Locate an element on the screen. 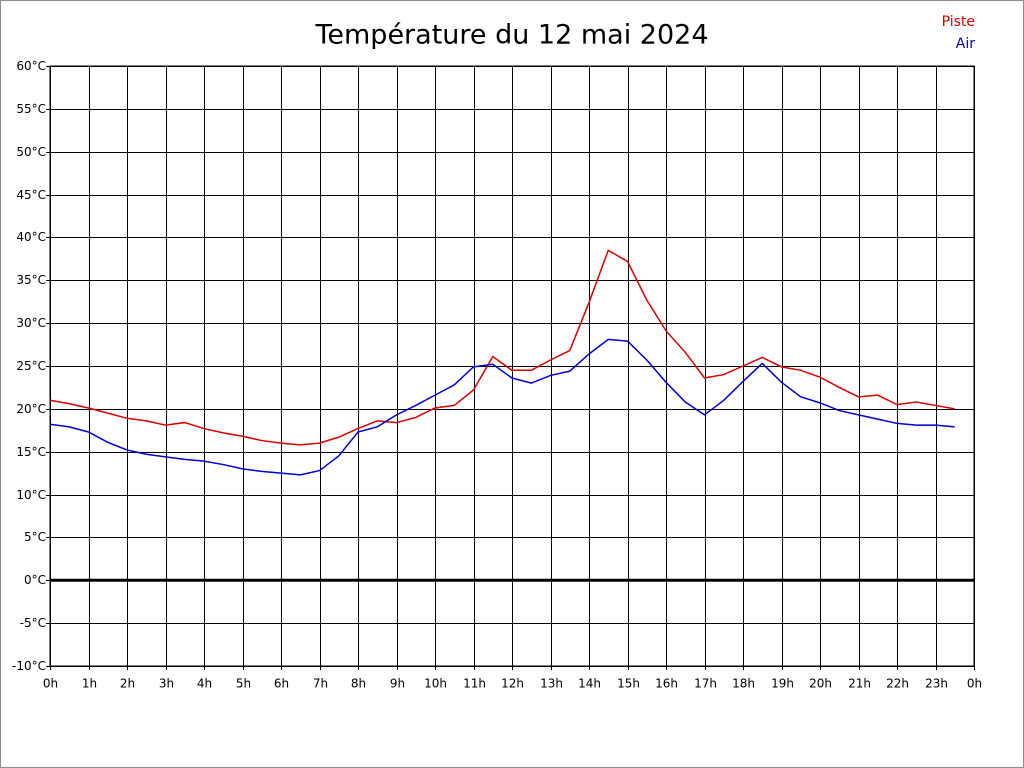 The height and width of the screenshot is (768, 1024). legend-label: Air is located at coordinates (965, 44).